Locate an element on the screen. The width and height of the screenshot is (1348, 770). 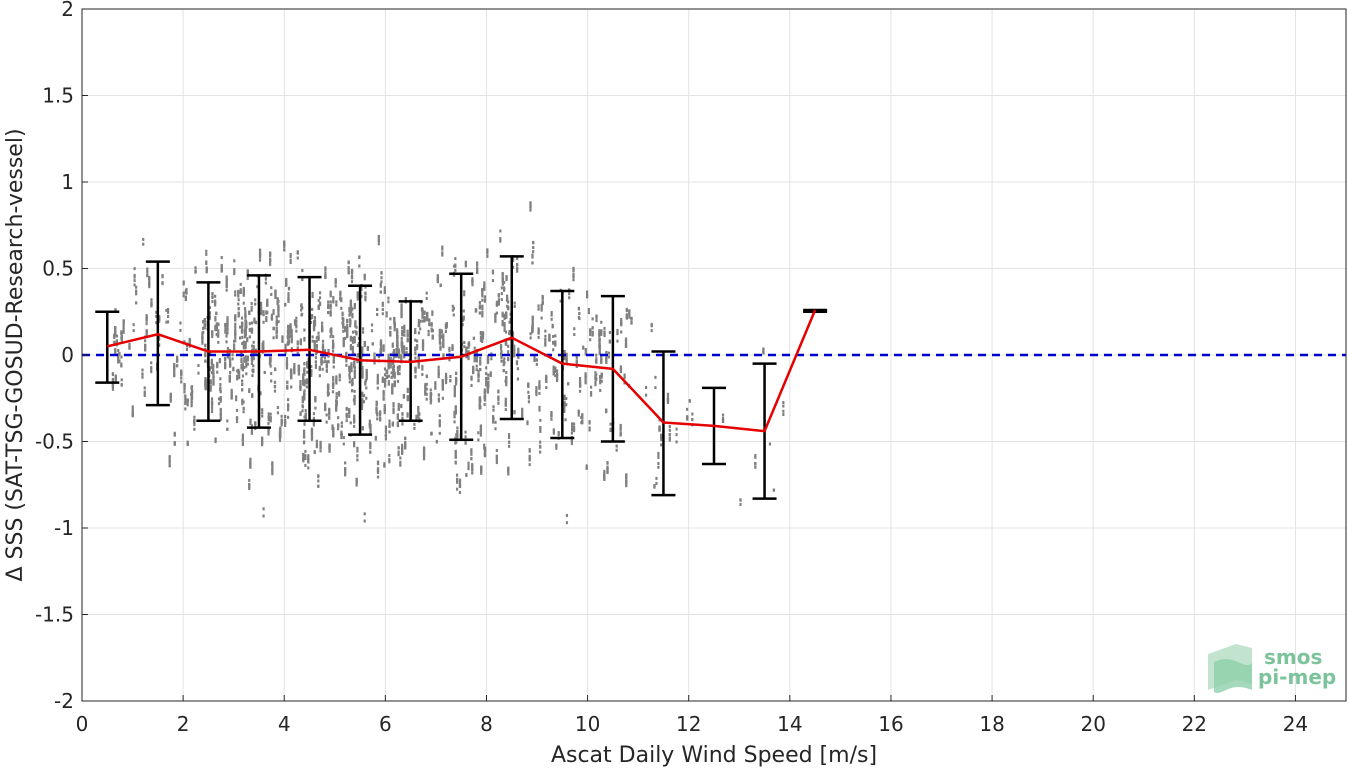
x-tick-label: 22 is located at coordinates (1194, 724).